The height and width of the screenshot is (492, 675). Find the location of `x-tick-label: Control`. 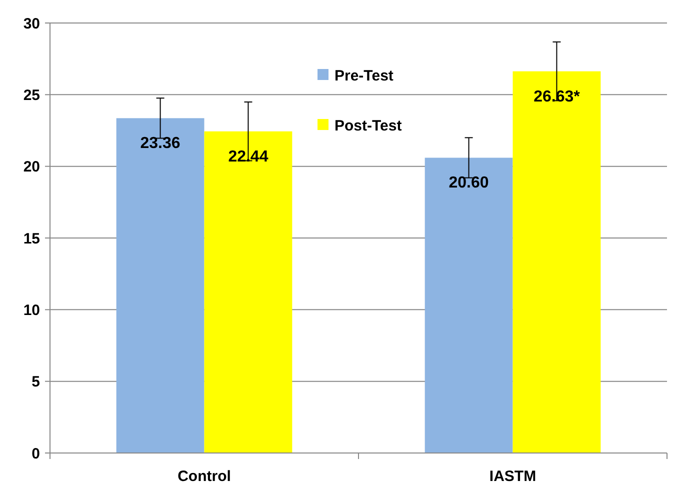

x-tick-label: Control is located at coordinates (204, 476).